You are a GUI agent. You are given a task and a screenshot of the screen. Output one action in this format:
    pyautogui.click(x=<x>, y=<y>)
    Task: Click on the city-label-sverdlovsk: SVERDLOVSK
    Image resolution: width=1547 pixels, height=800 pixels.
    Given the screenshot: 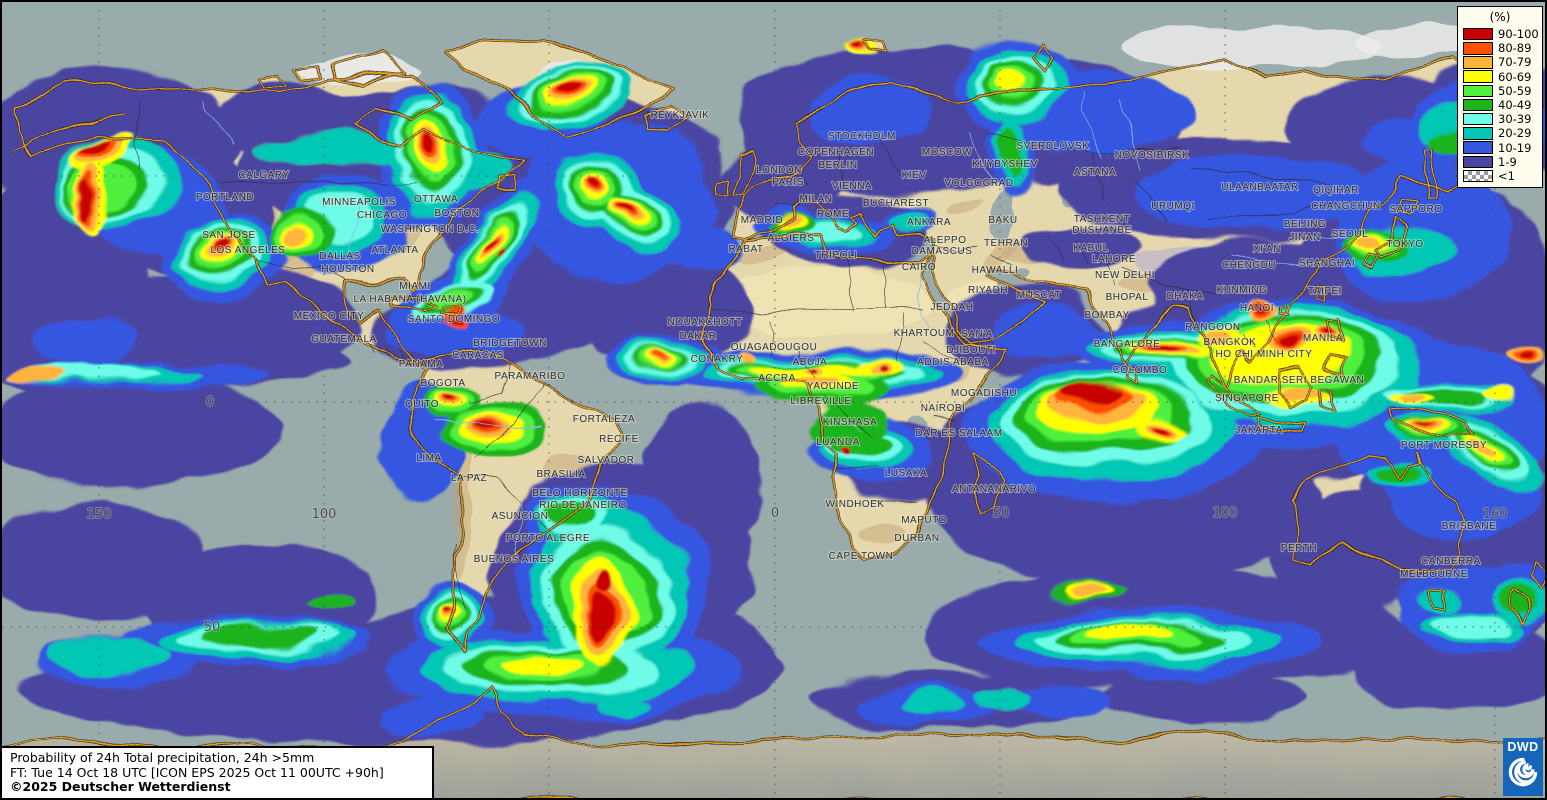 What is the action you would take?
    pyautogui.click(x=1053, y=146)
    